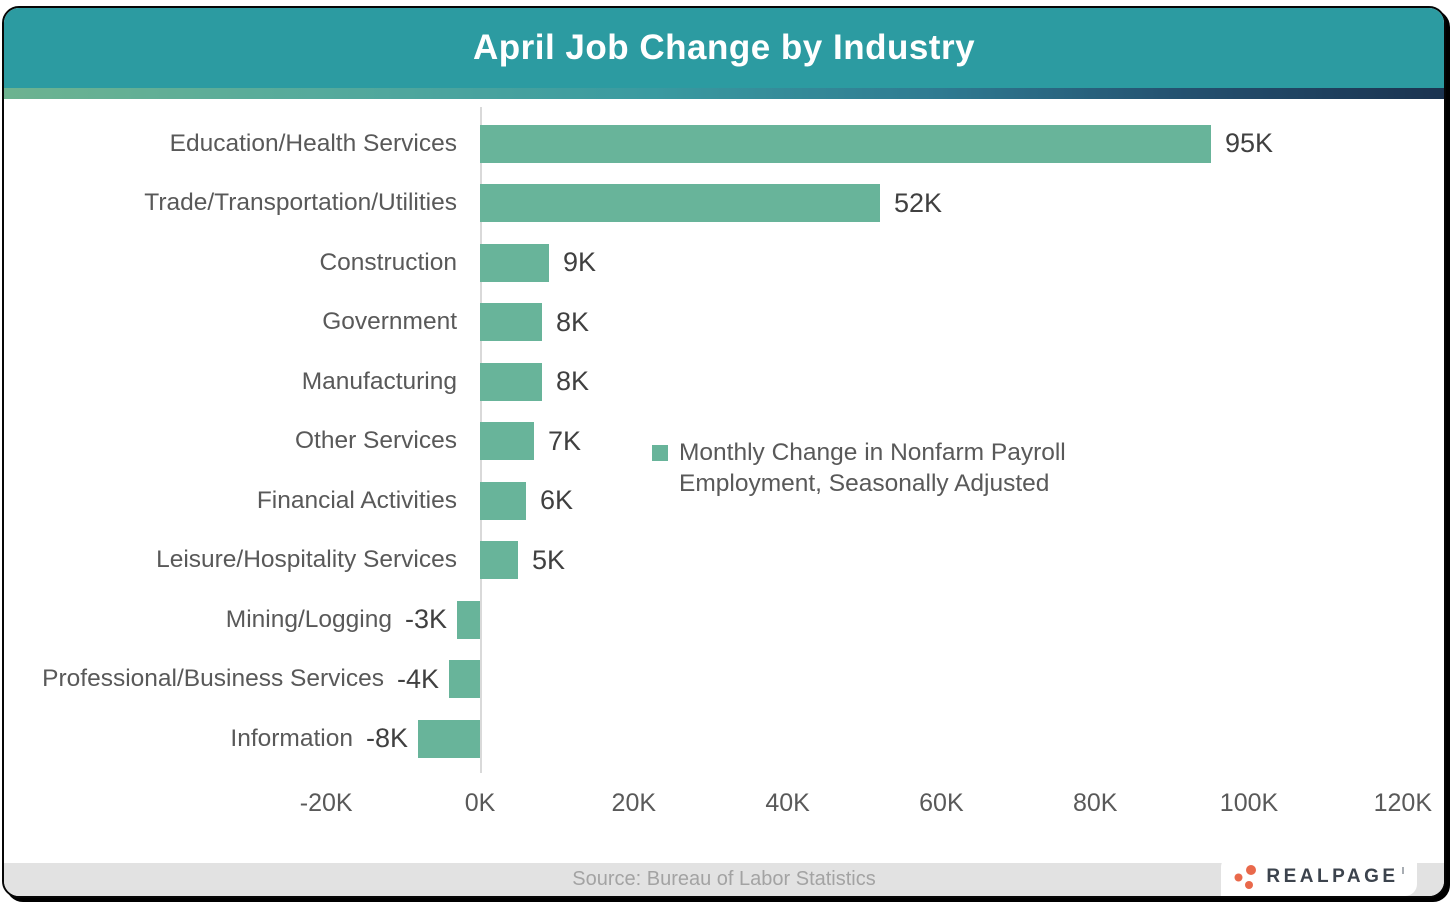 The width and height of the screenshot is (1455, 903). I want to click on category-label-box: Trade/Transportation/Utilities, so click(230, 204).